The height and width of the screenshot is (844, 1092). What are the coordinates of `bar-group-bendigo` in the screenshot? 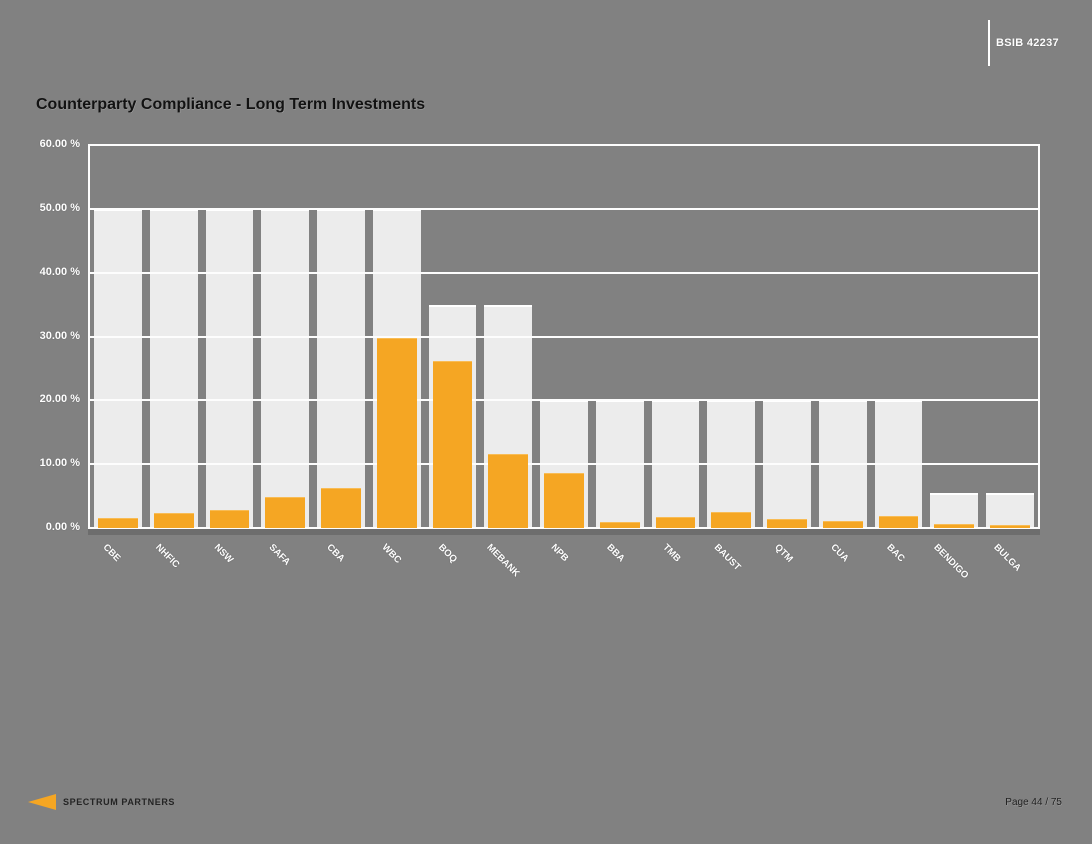 It's located at (954, 336).